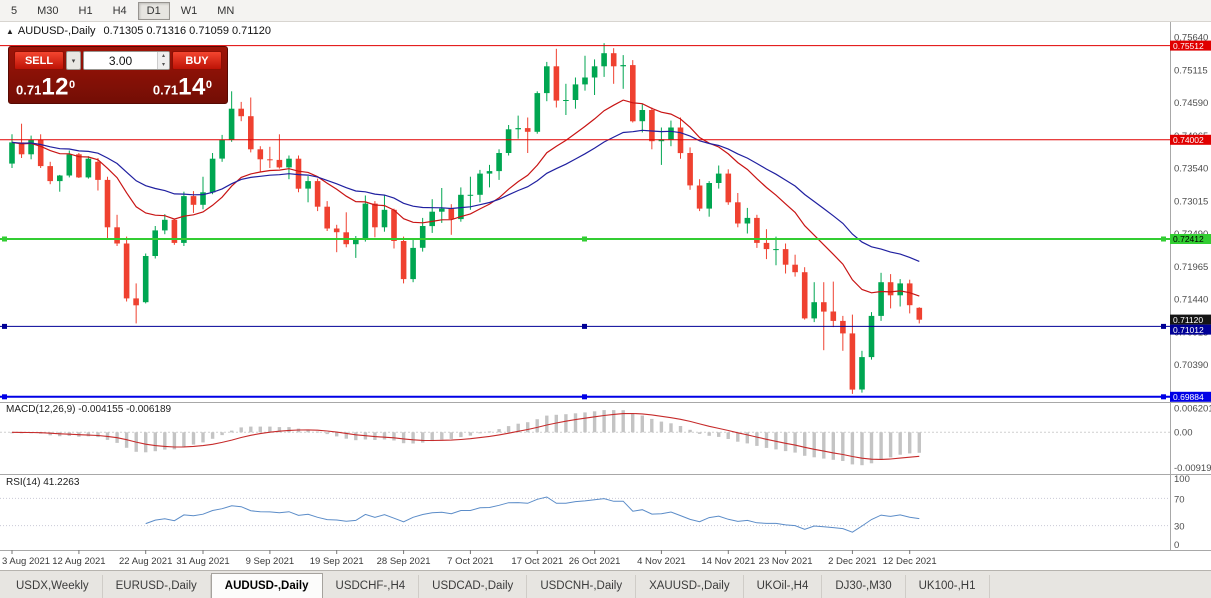 The width and height of the screenshot is (1211, 598). Describe the element at coordinates (1179, 527) in the screenshot. I see `rsi-axis-label: 30` at that location.